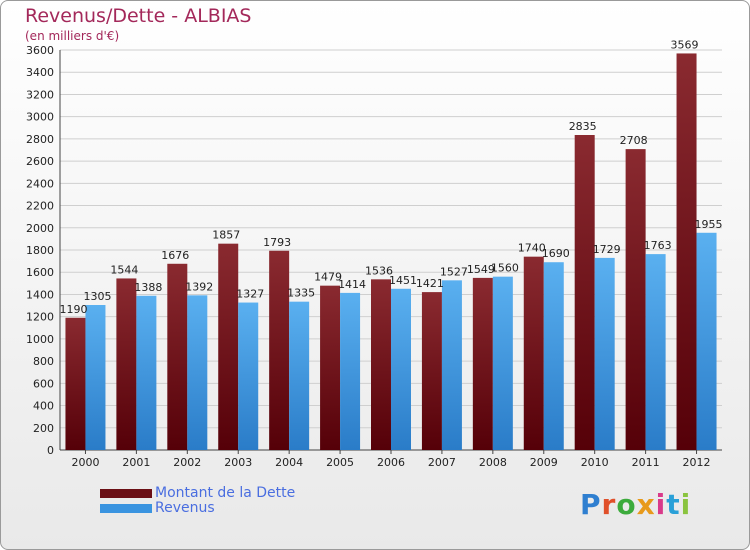 Image resolution: width=750 pixels, height=550 pixels. What do you see at coordinates (40, 183) in the screenshot?
I see `y-tick-label: 2400` at bounding box center [40, 183].